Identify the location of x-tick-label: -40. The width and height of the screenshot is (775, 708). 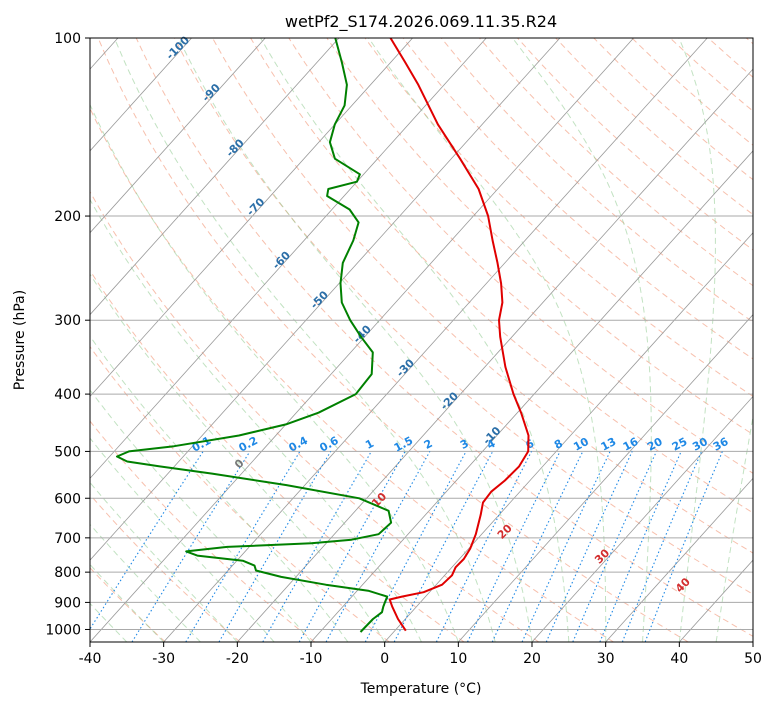
(90, 659).